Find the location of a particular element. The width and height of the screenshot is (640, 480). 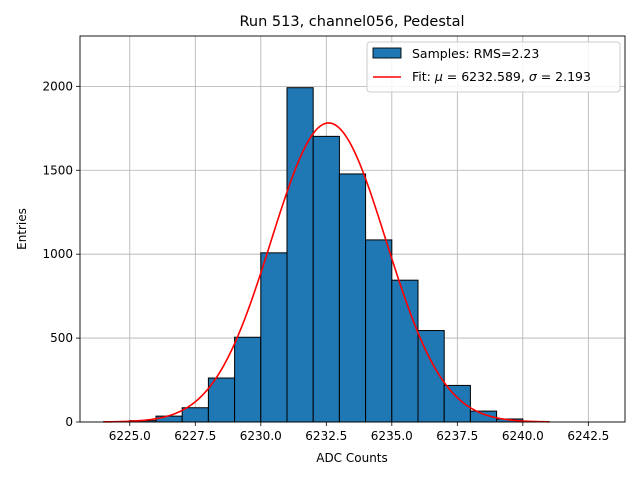

y-tick-label: 1000 is located at coordinates (57, 254).